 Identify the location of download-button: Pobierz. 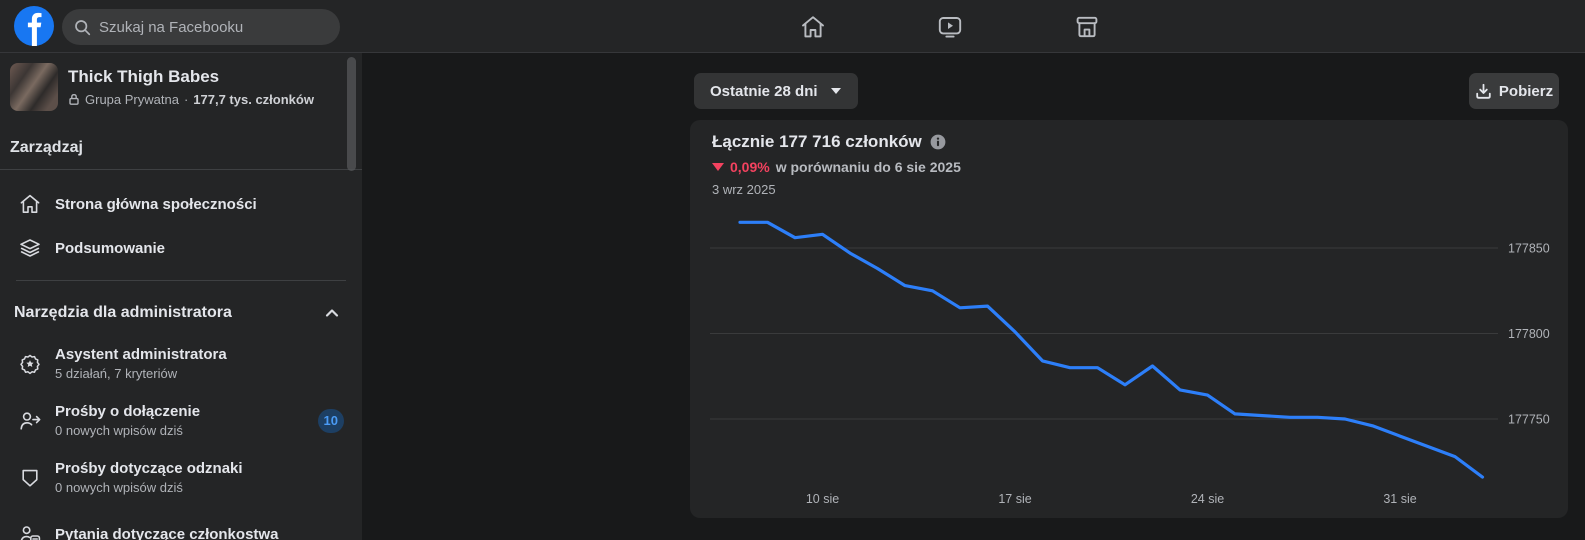
(1514, 91).